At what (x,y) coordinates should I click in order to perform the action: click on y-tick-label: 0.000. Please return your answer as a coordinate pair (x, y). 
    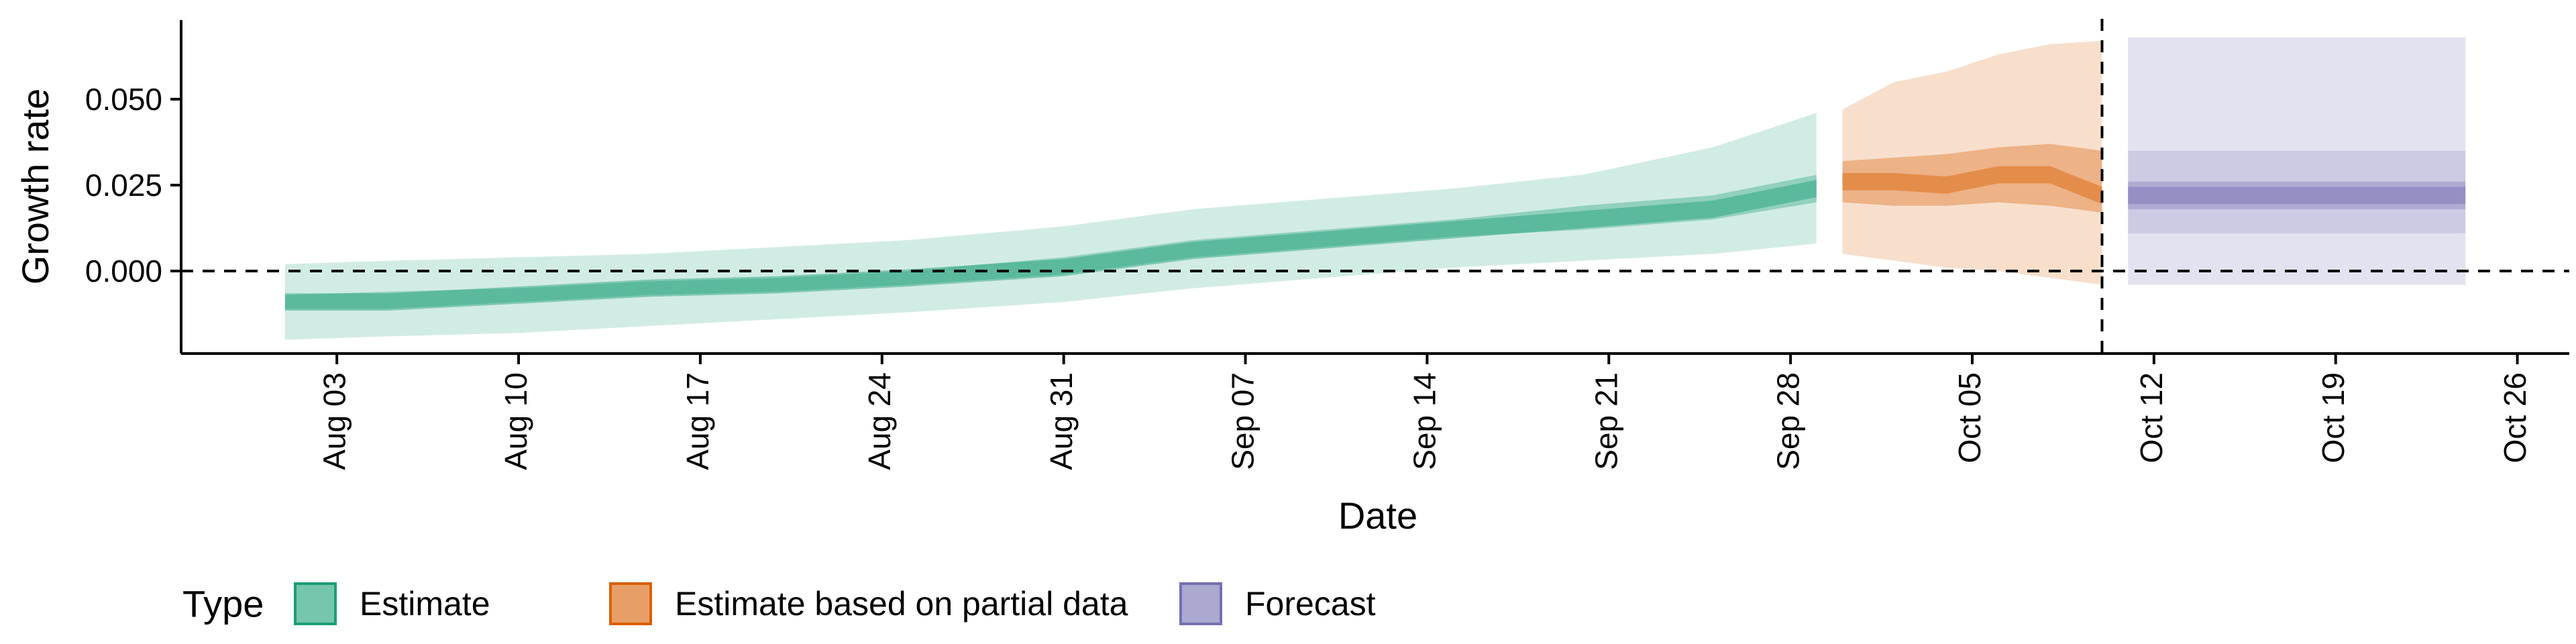
    Looking at the image, I should click on (123, 271).